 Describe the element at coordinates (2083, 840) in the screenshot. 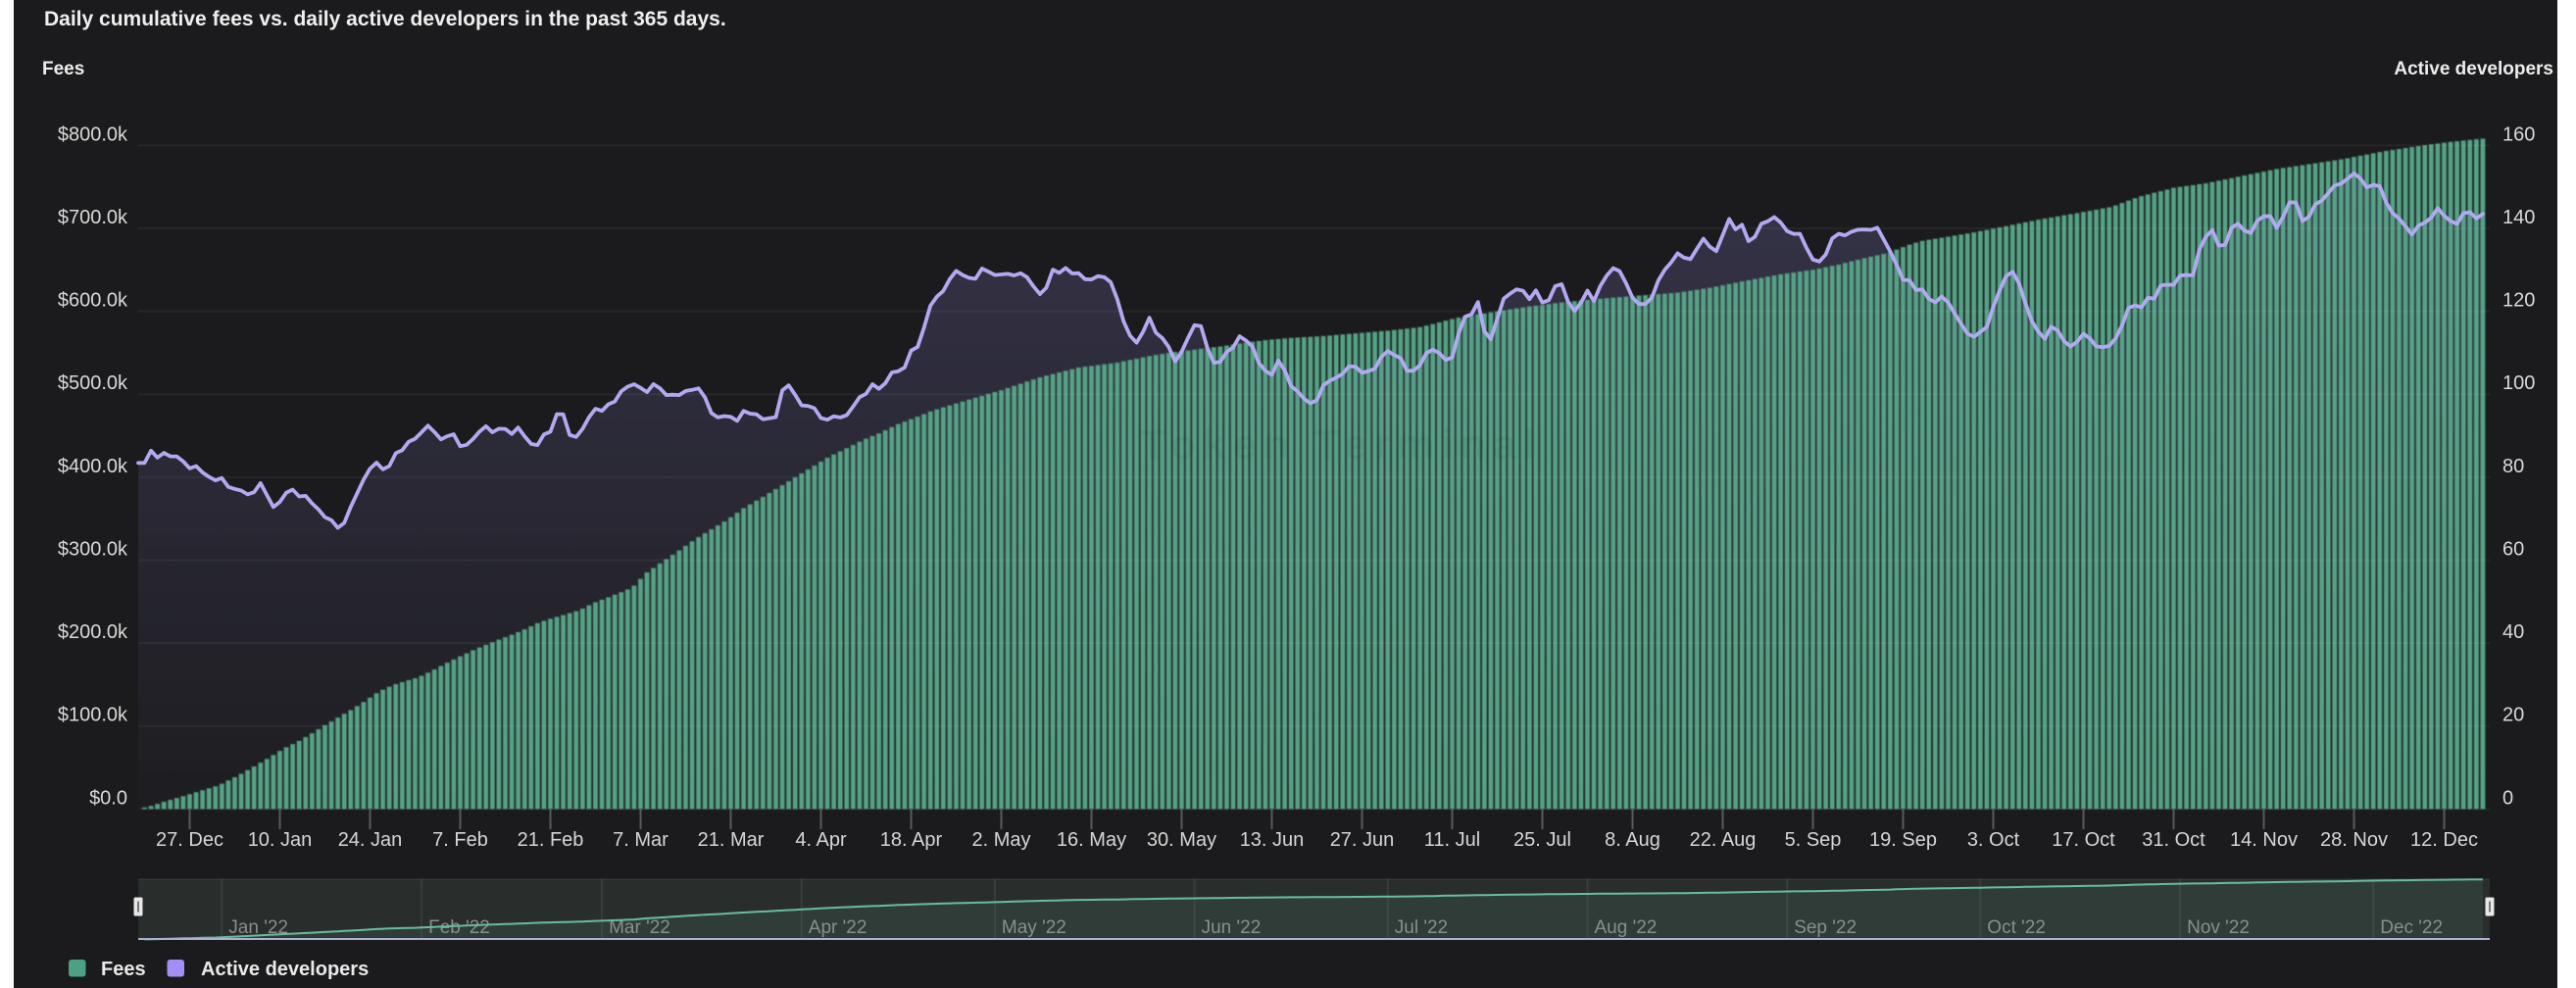

I see `svg-text: 17. Oct` at that location.